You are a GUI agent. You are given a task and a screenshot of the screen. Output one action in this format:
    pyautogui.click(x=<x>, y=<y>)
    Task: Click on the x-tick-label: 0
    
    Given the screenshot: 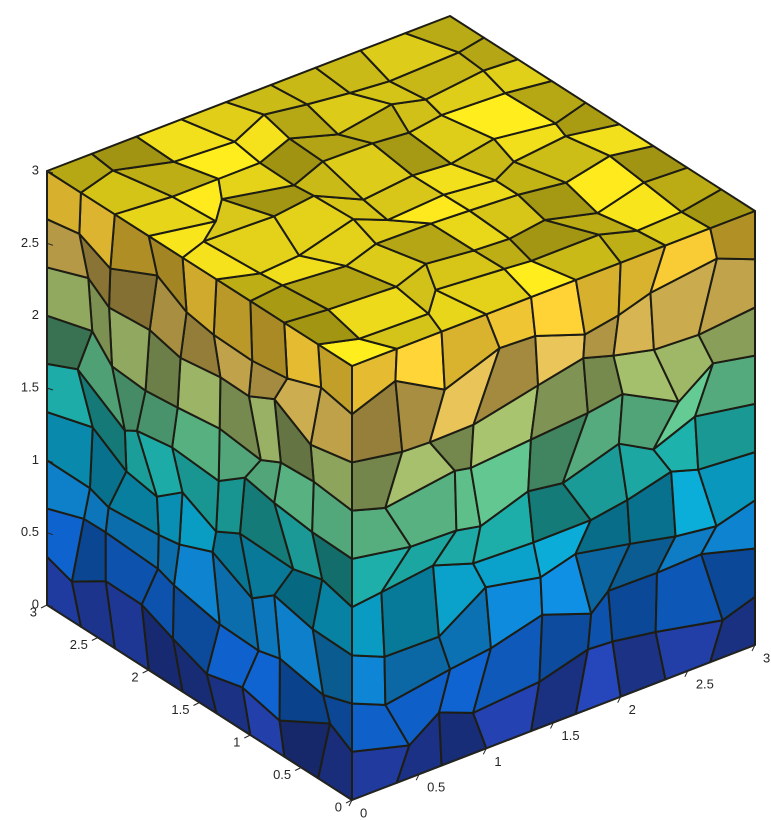 What is the action you would take?
    pyautogui.click(x=363, y=812)
    